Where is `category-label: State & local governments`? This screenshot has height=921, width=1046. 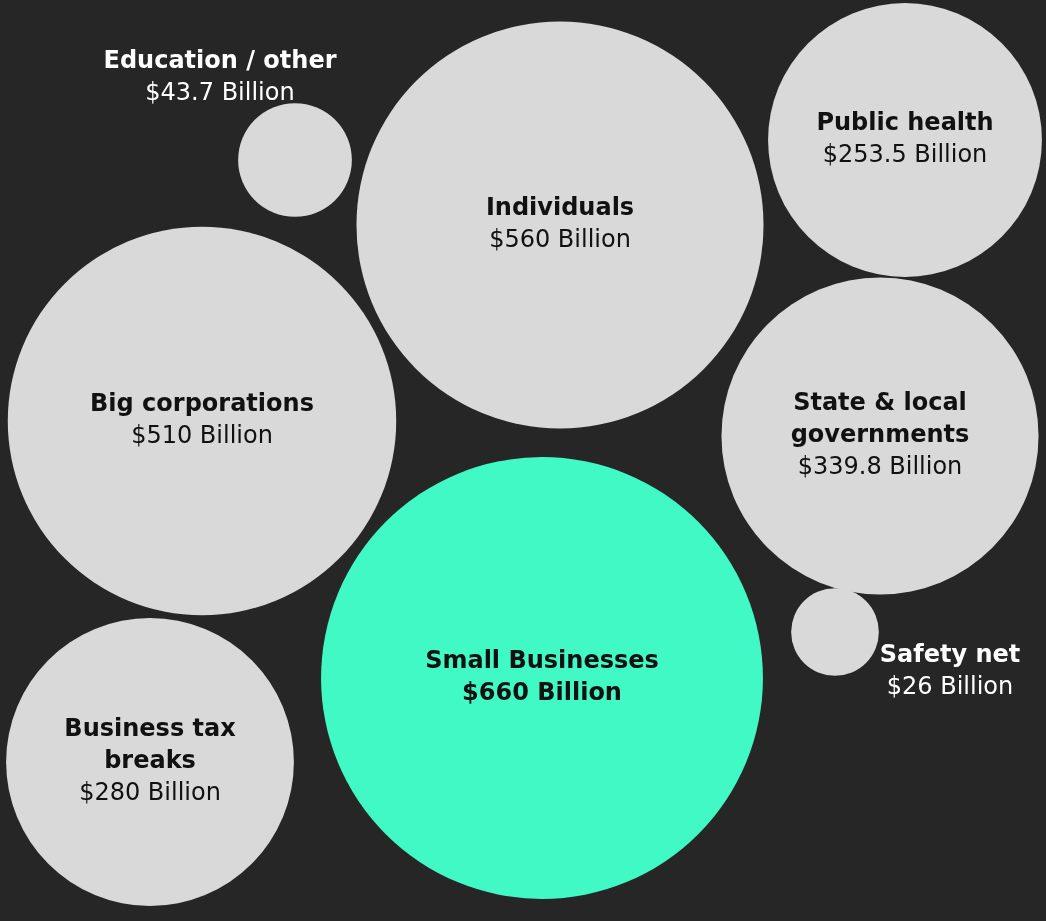
category-label: State & local governments is located at coordinates (880, 418).